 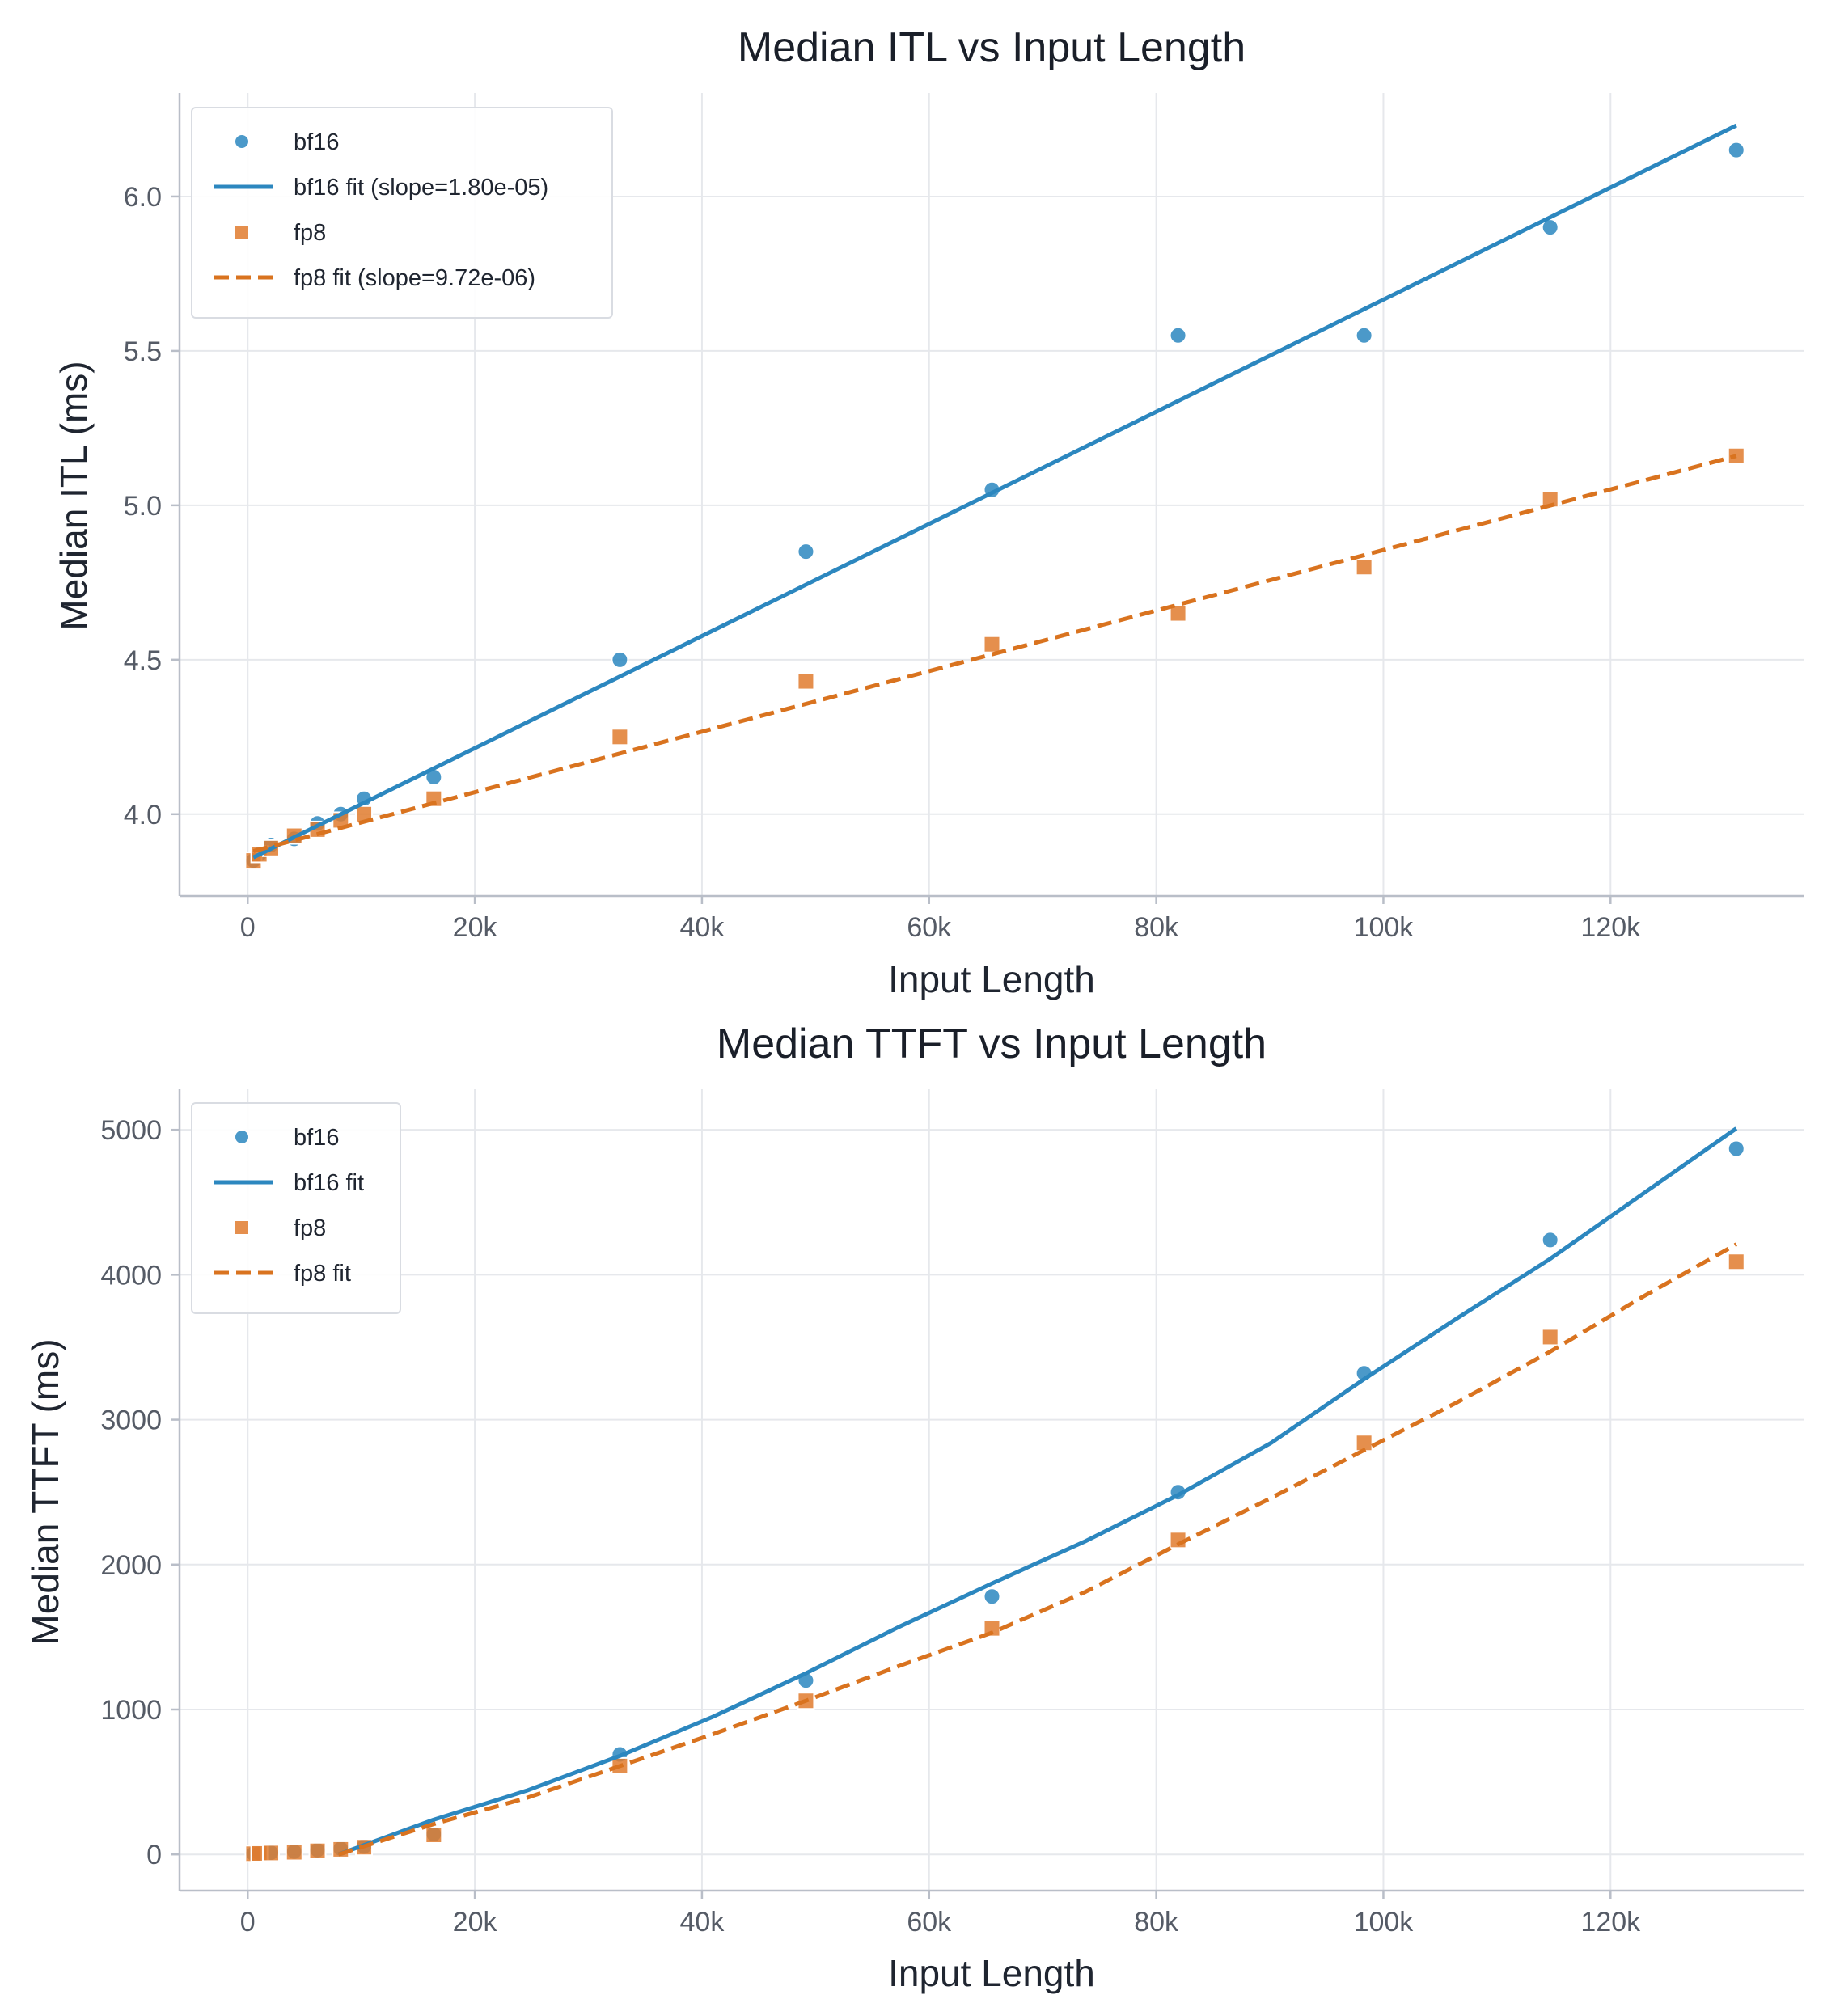 I want to click on ttft-chart-title: Median TTFT vs Input Length, so click(x=992, y=1044).